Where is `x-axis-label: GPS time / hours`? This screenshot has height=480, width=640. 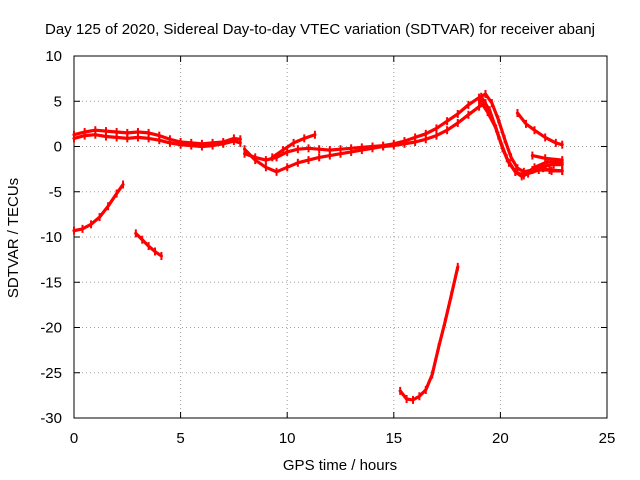
x-axis-label: GPS time / hours is located at coordinates (340, 465).